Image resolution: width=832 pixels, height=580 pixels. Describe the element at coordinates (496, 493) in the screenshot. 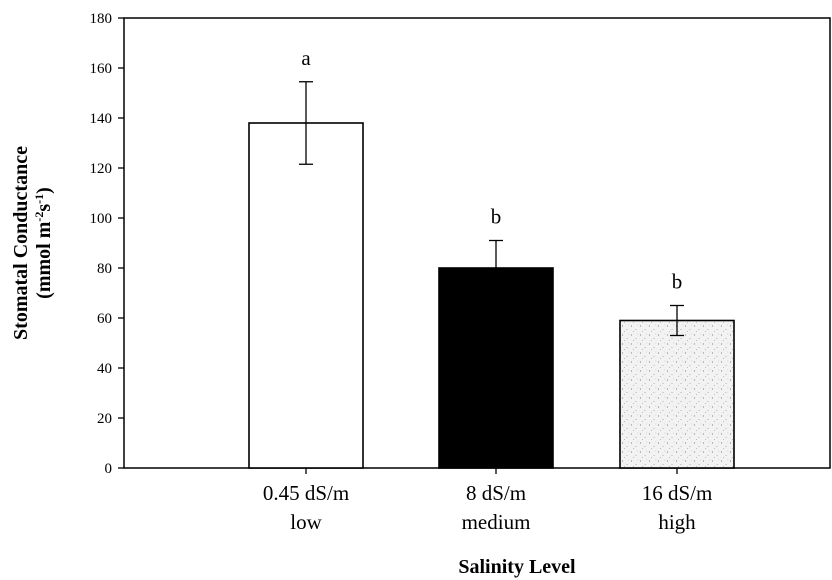

I see `category-label-line1: 8 dS/m` at that location.